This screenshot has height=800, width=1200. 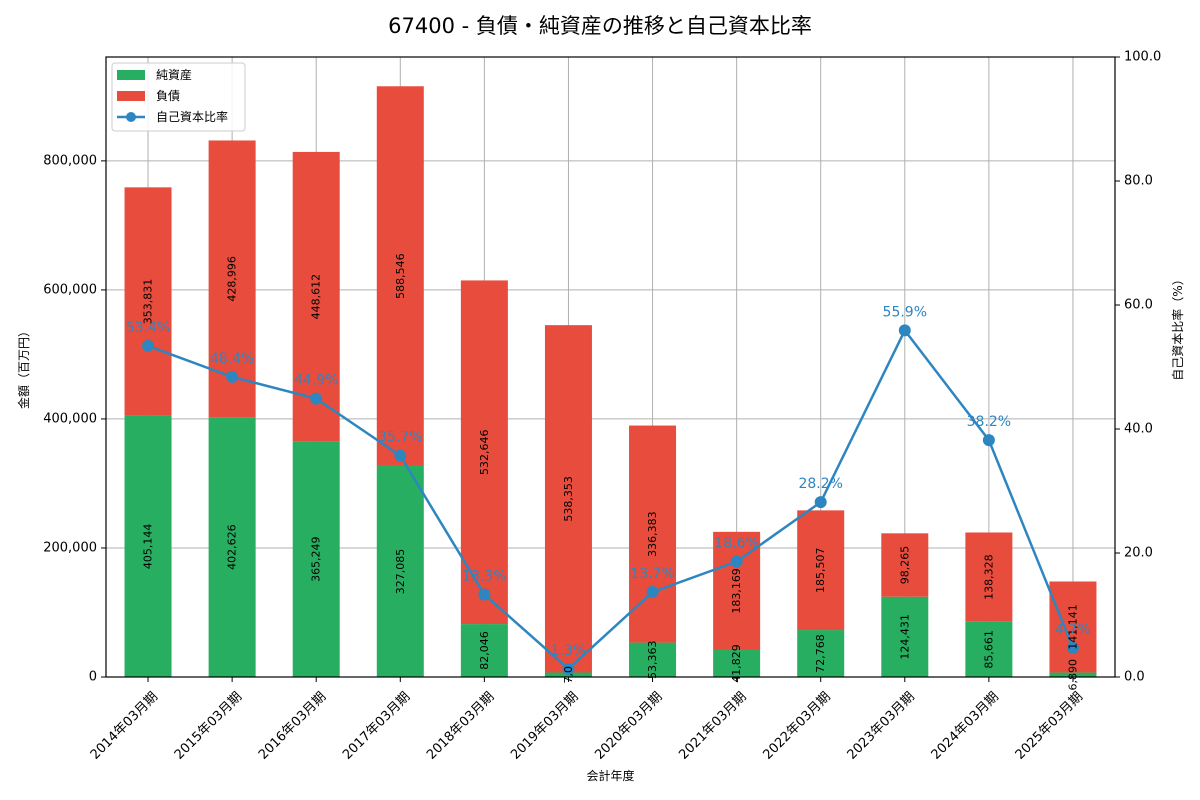 I want to click on net-assets-value-label: 365,249, so click(x=316, y=559).